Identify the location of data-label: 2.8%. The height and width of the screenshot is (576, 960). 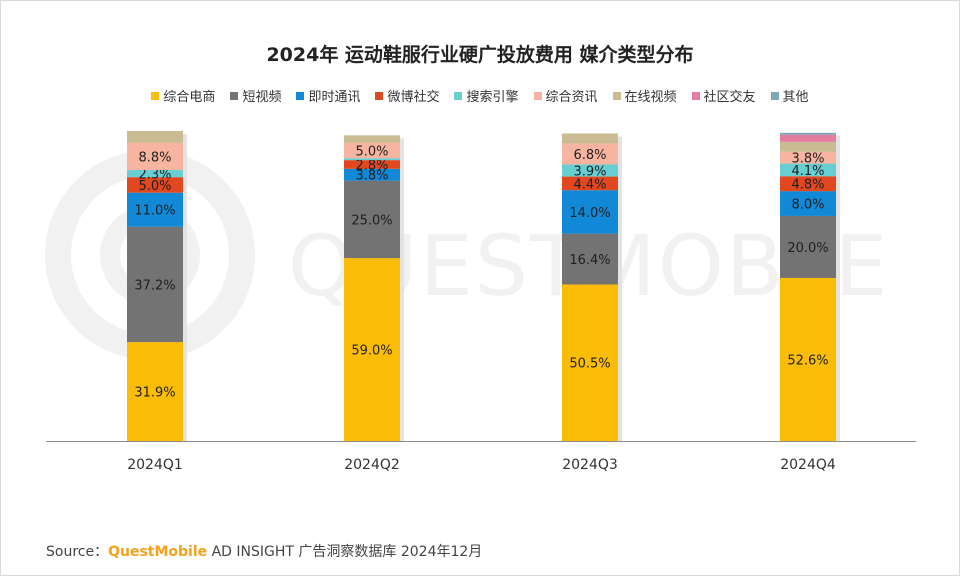
(371, 165).